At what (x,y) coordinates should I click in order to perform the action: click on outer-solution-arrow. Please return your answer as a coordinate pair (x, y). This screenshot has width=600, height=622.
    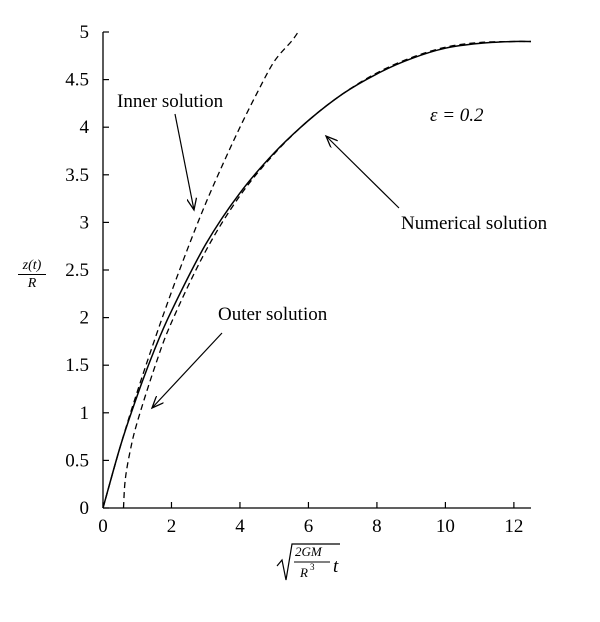
    Looking at the image, I should click on (187, 370).